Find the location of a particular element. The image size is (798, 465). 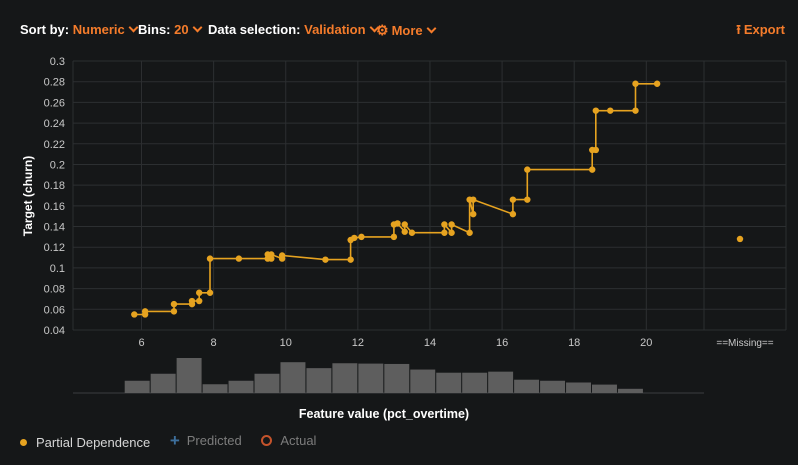

sort-by-label: Sort by: is located at coordinates (45, 29).